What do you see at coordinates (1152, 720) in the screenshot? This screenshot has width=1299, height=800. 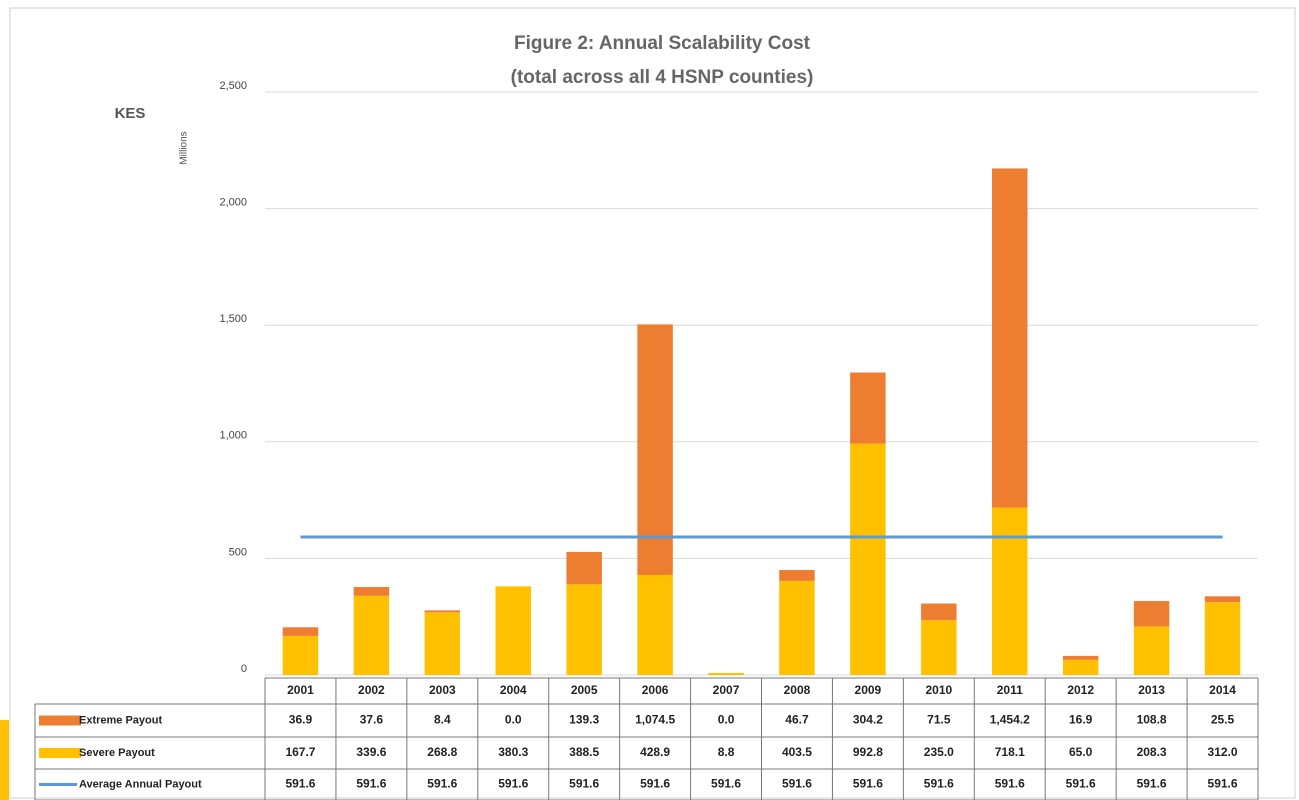 I see `table-value: 108.8` at bounding box center [1152, 720].